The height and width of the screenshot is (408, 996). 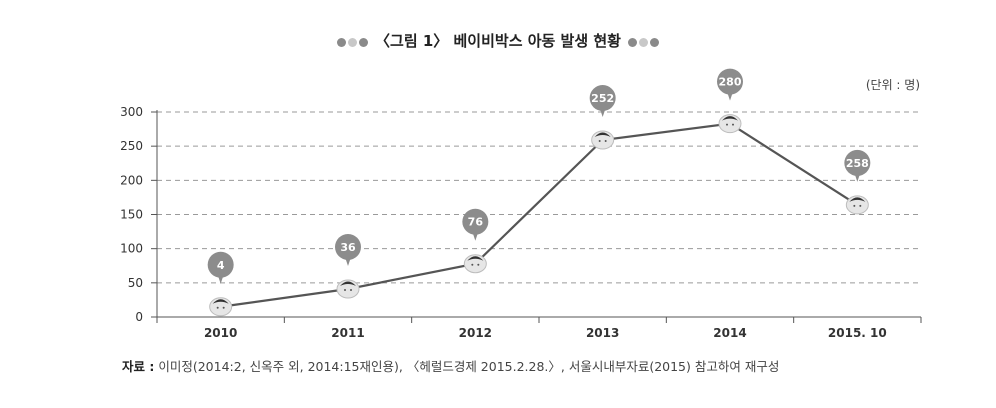 I want to click on value-bubble: 252, so click(x=602, y=101).